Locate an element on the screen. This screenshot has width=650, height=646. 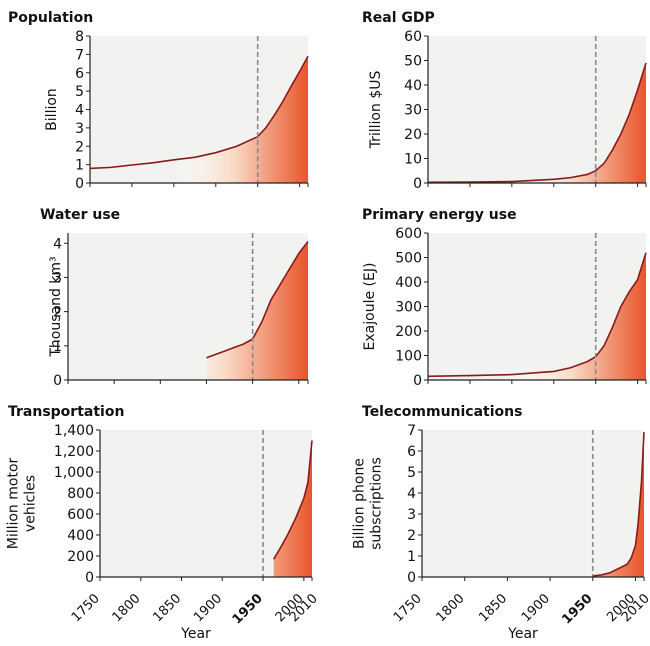
y-tick-label: 500 is located at coordinates (408, 259).